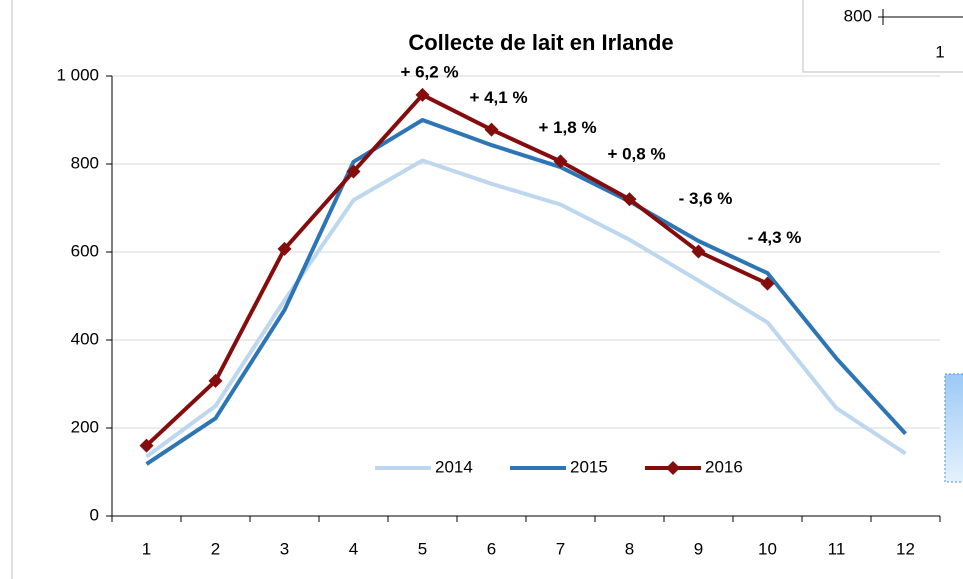  Describe the element at coordinates (540, 42) in the screenshot. I see `chart-title: Collecte de lait en Irlande` at that location.